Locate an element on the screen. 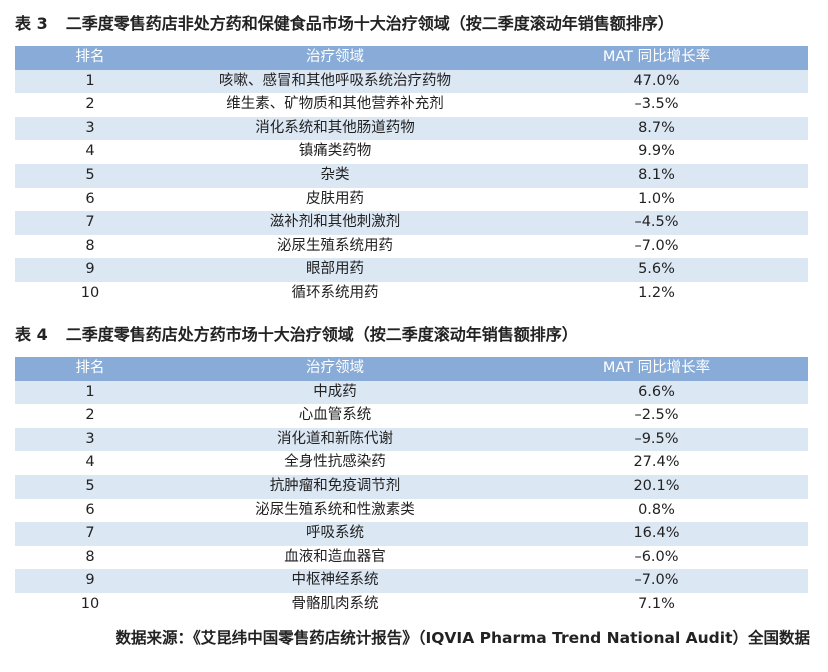 Image resolution: width=828 pixels, height=672 pixels. table-cell: 16.4% is located at coordinates (656, 533).